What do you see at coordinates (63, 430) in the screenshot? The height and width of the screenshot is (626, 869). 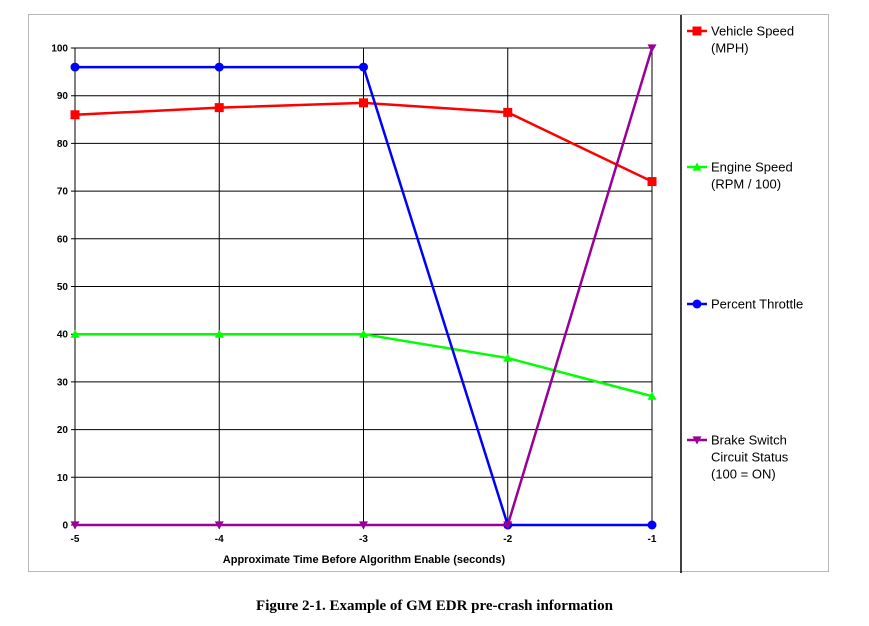 I see `y-tick-label: 20` at bounding box center [63, 430].